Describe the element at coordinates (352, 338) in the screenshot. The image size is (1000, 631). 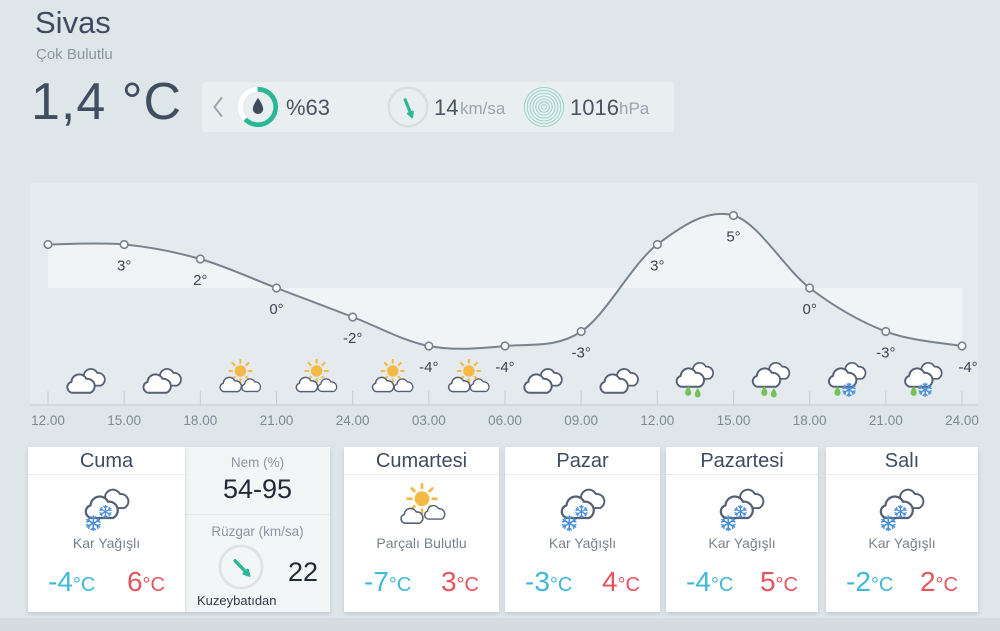
I see `point-temp-label: -2°` at that location.